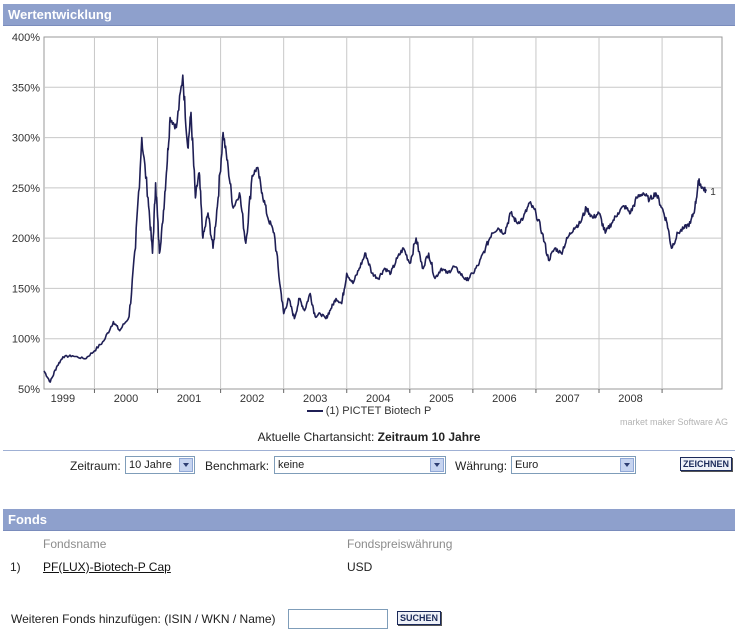 The width and height of the screenshot is (738, 636). Describe the element at coordinates (95, 466) in the screenshot. I see `zeitraum-label: Zeitraum:` at that location.